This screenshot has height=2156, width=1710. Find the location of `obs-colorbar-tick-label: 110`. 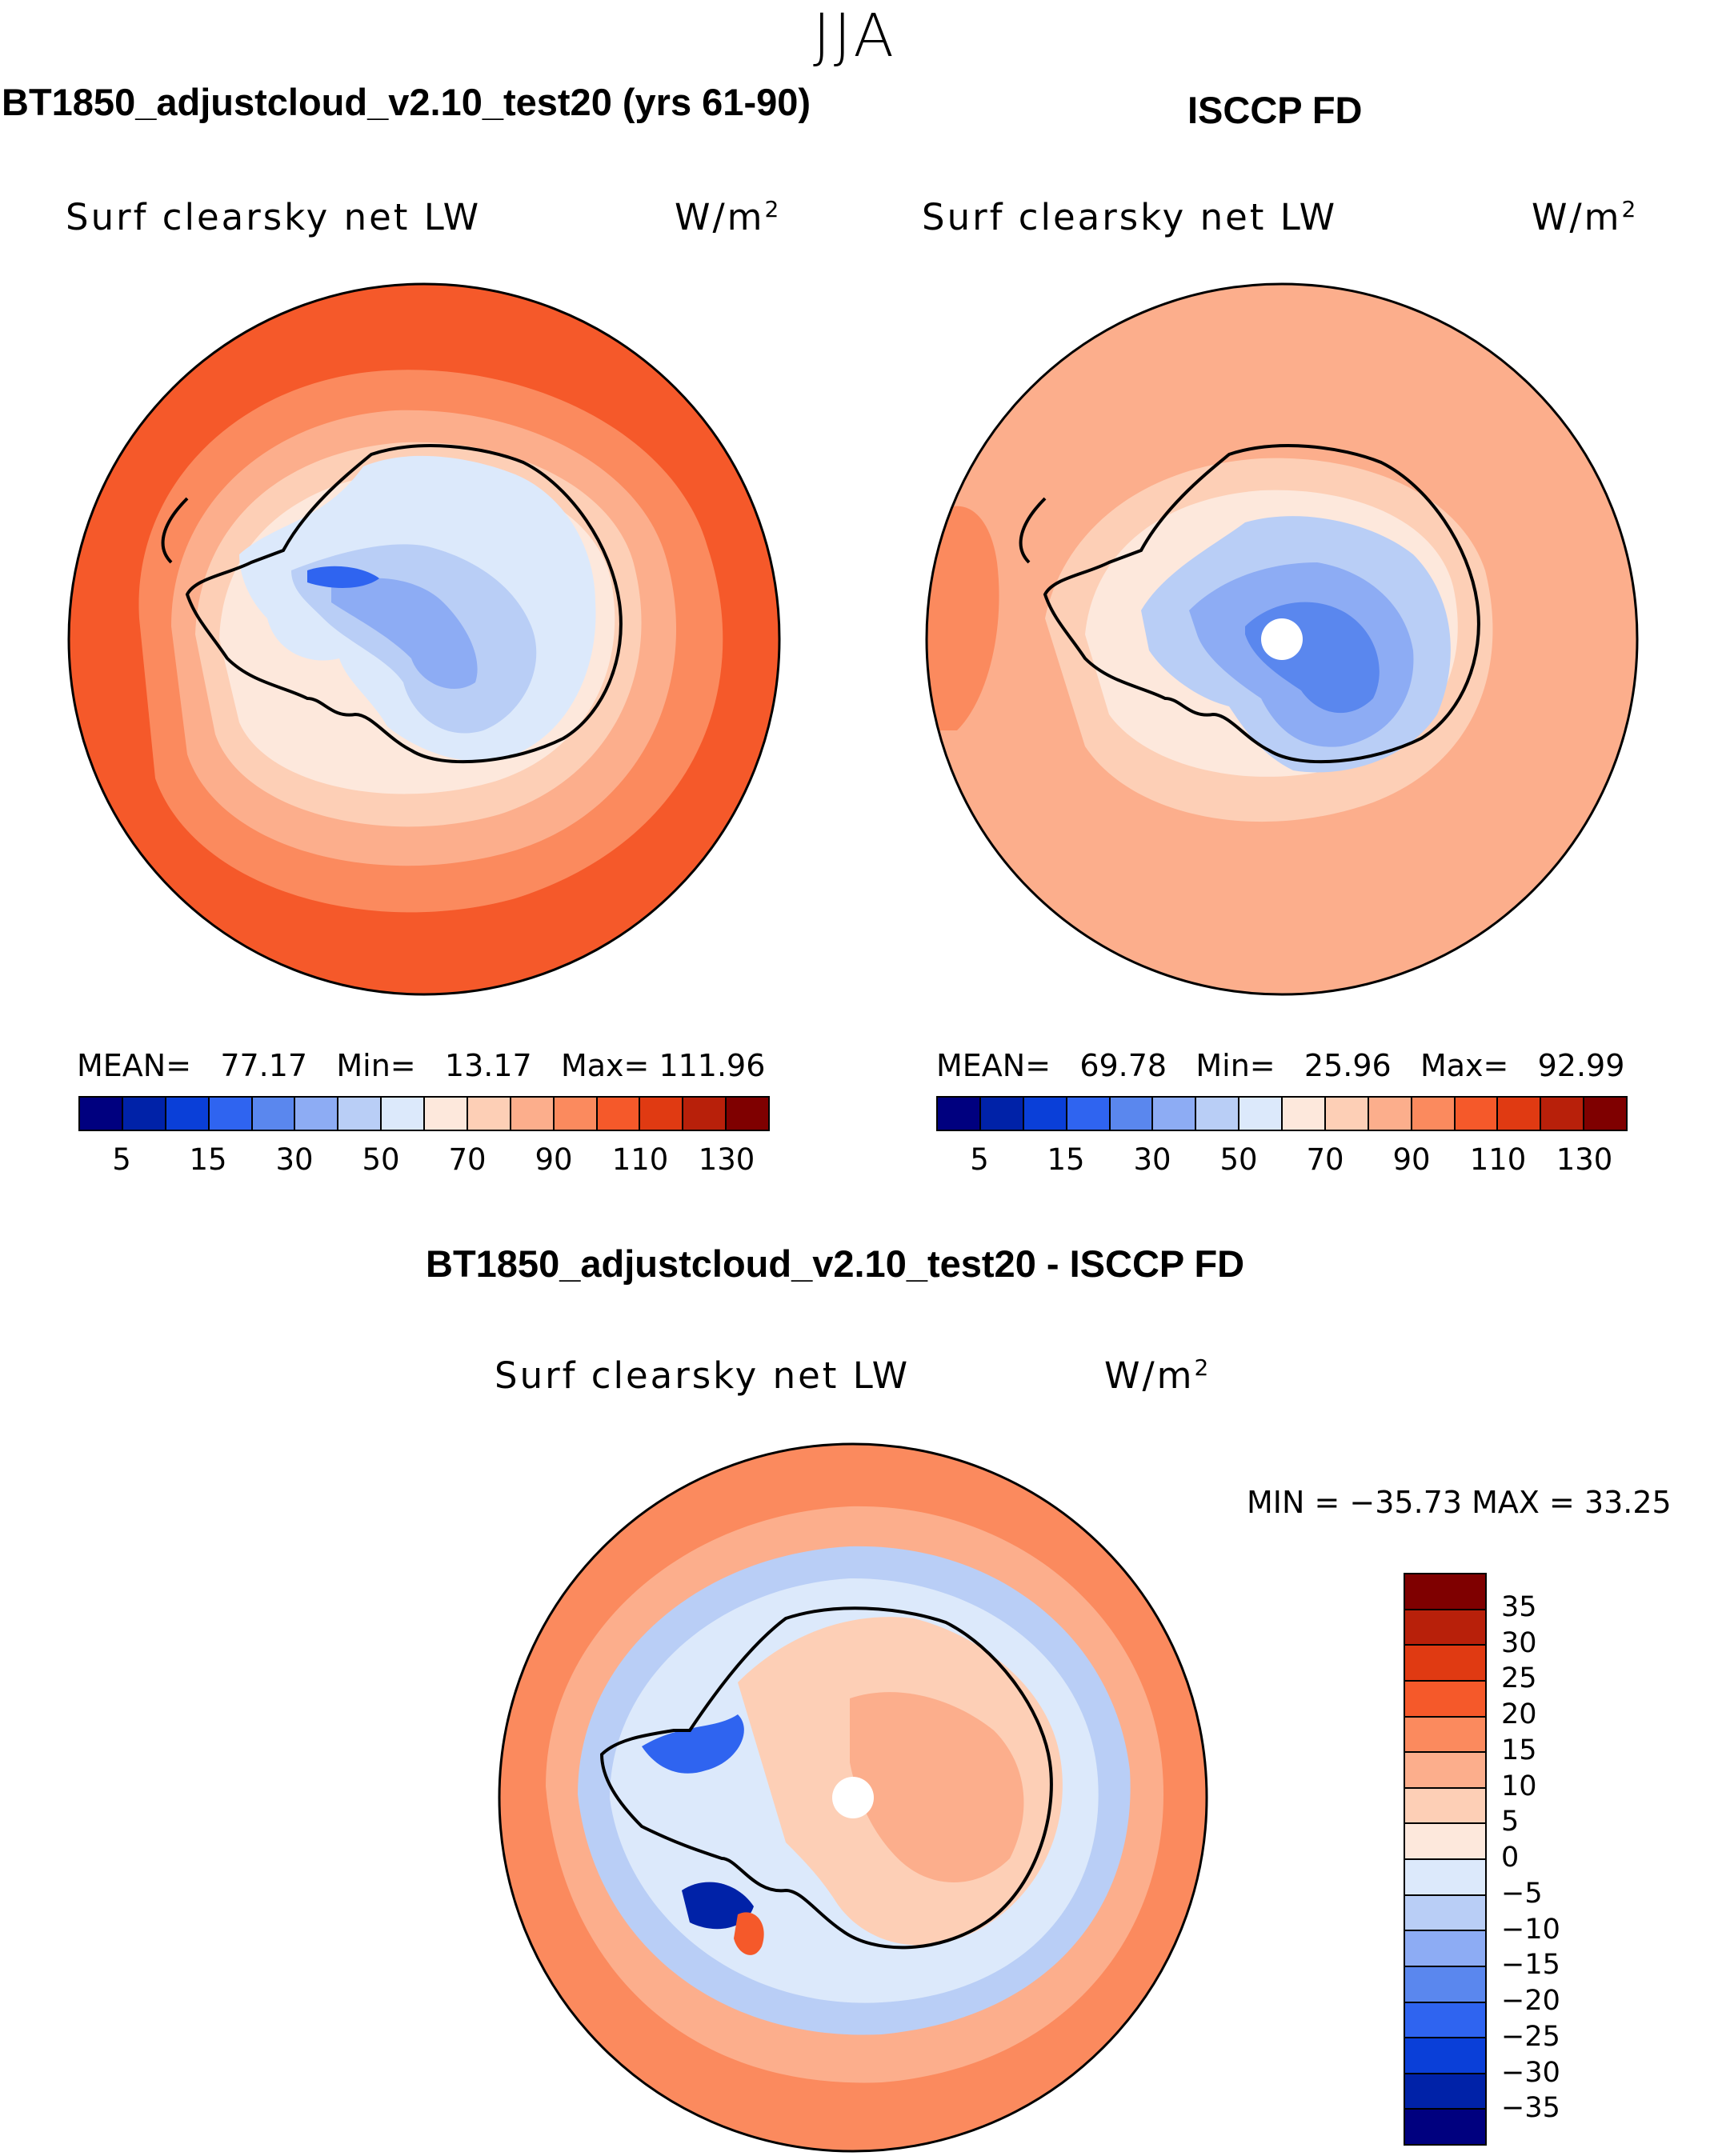

obs-colorbar-tick-label: 110 is located at coordinates (1498, 1159).